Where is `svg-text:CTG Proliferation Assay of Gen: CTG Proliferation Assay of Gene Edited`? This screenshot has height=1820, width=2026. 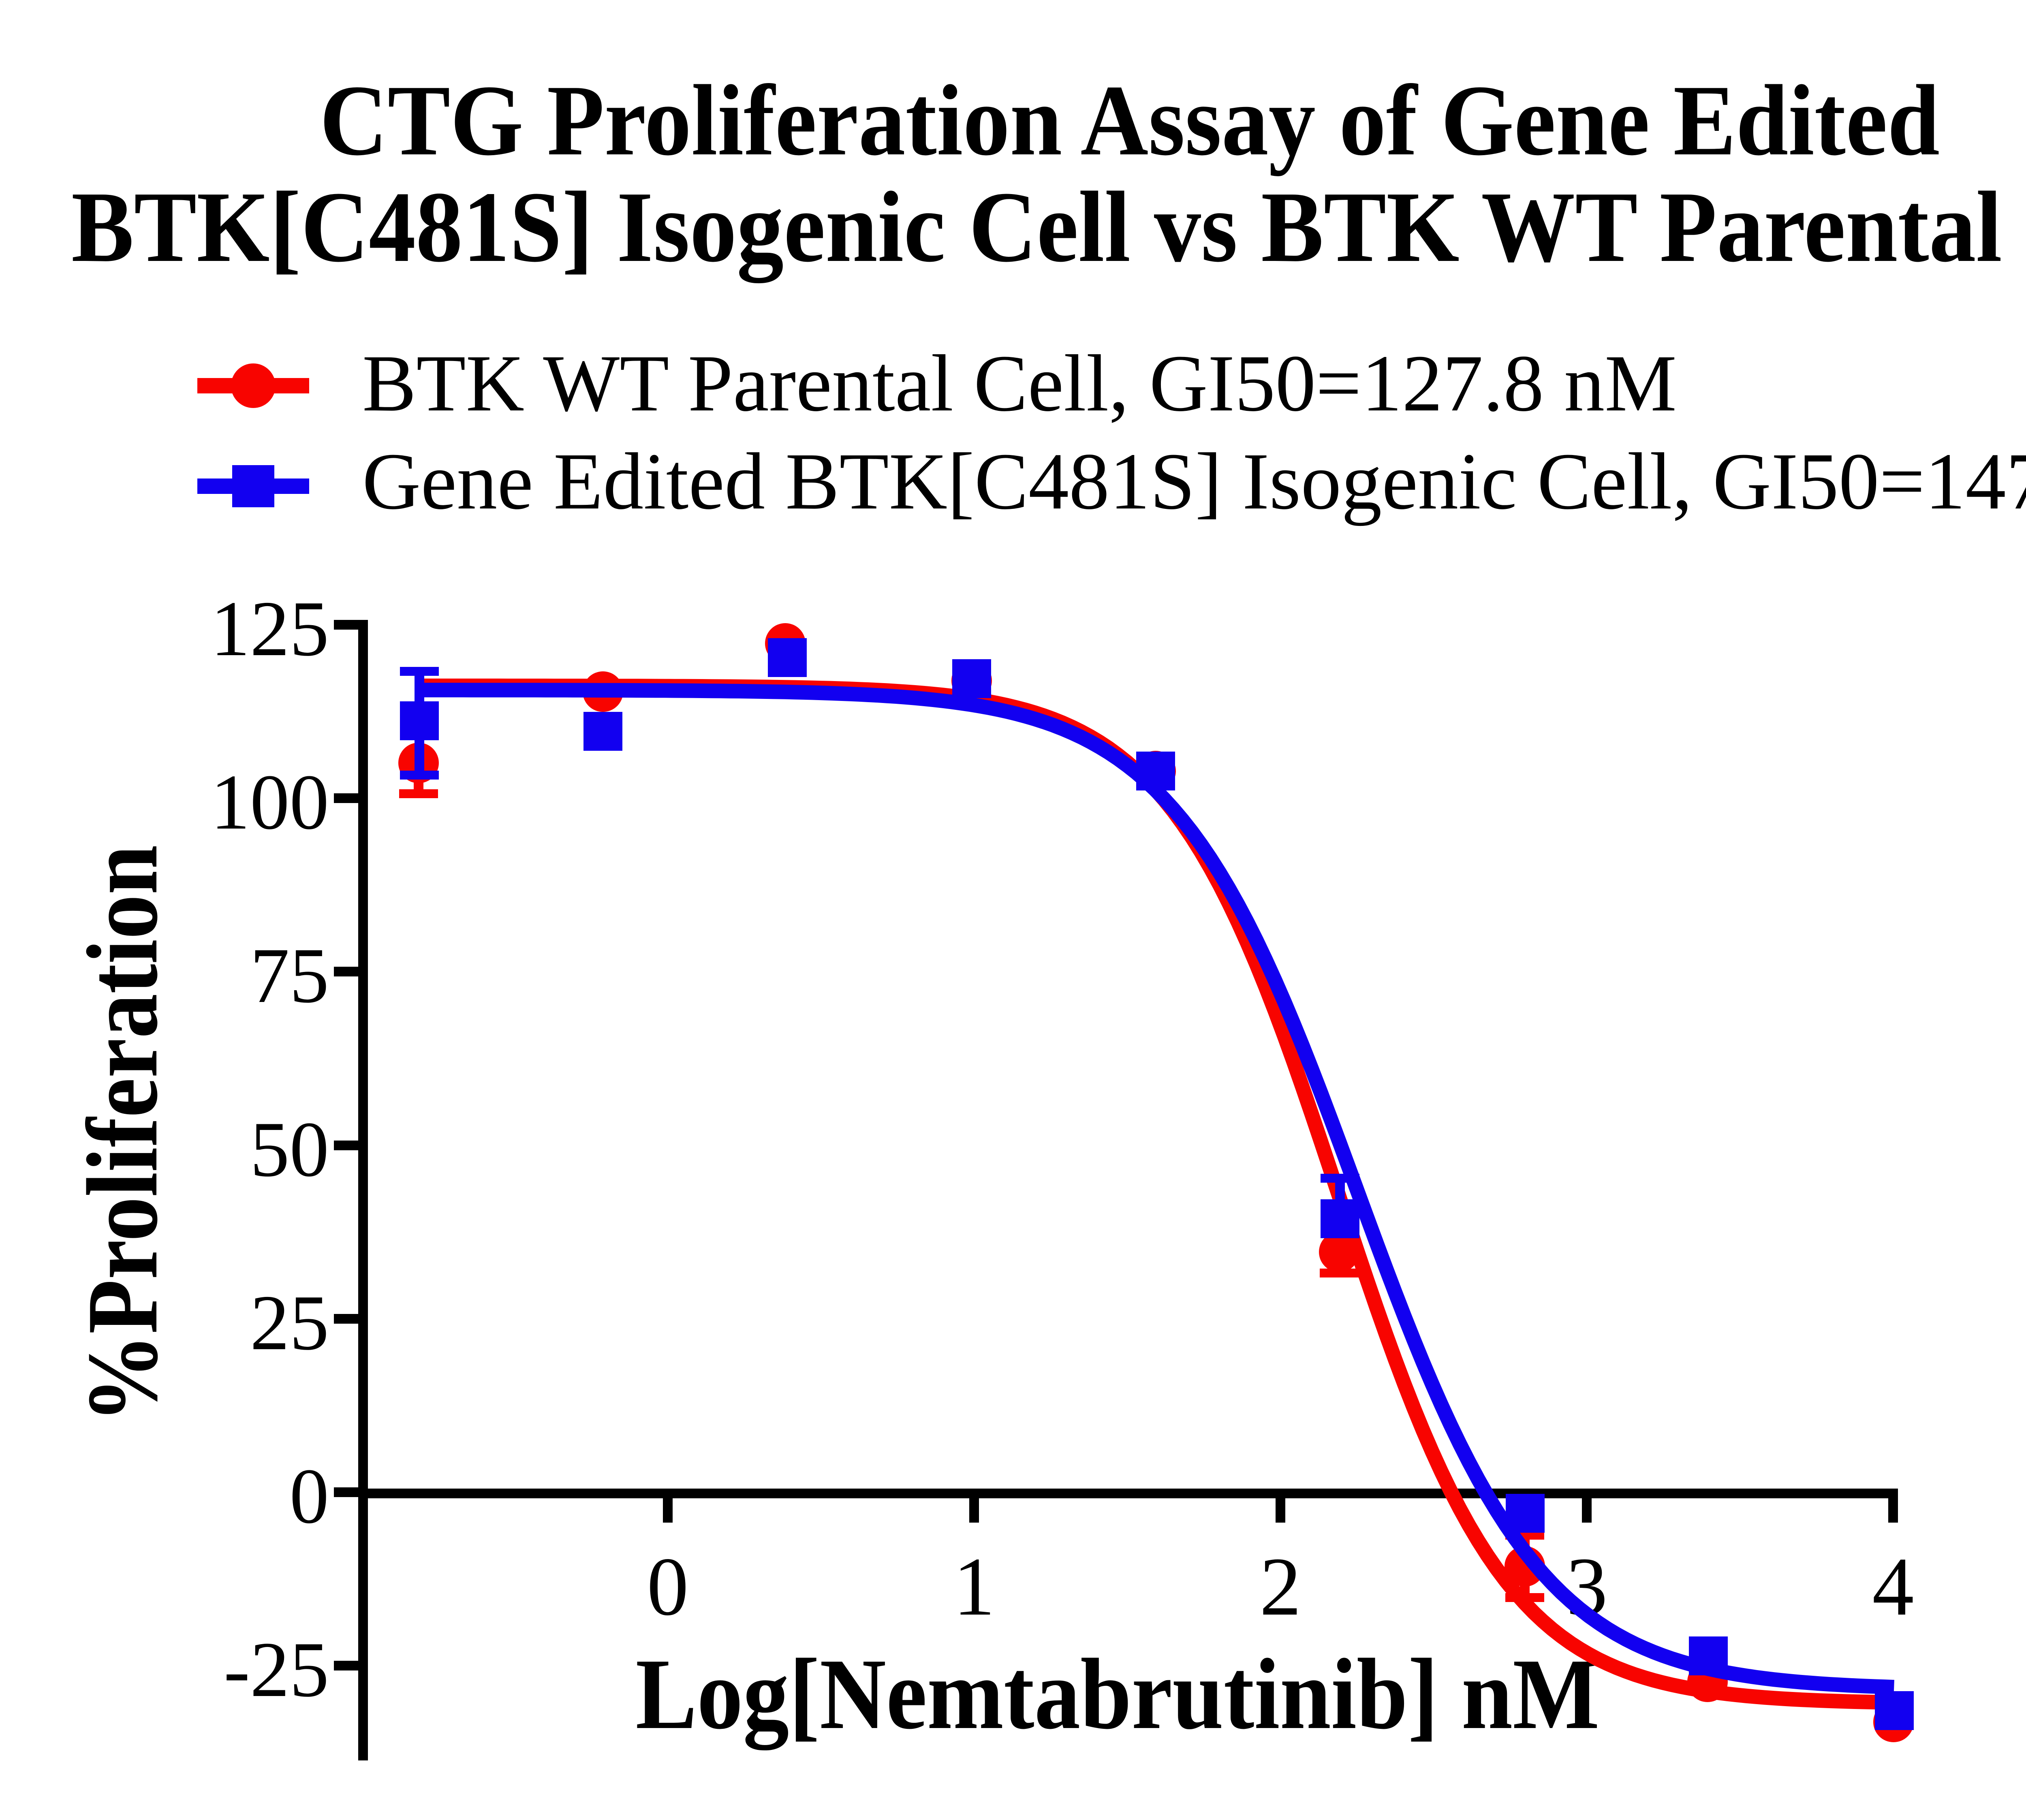
svg-text:CTG Proliferation Assay of Gen: CTG Proliferation Assay of Gene Edited is located at coordinates (1130, 121).